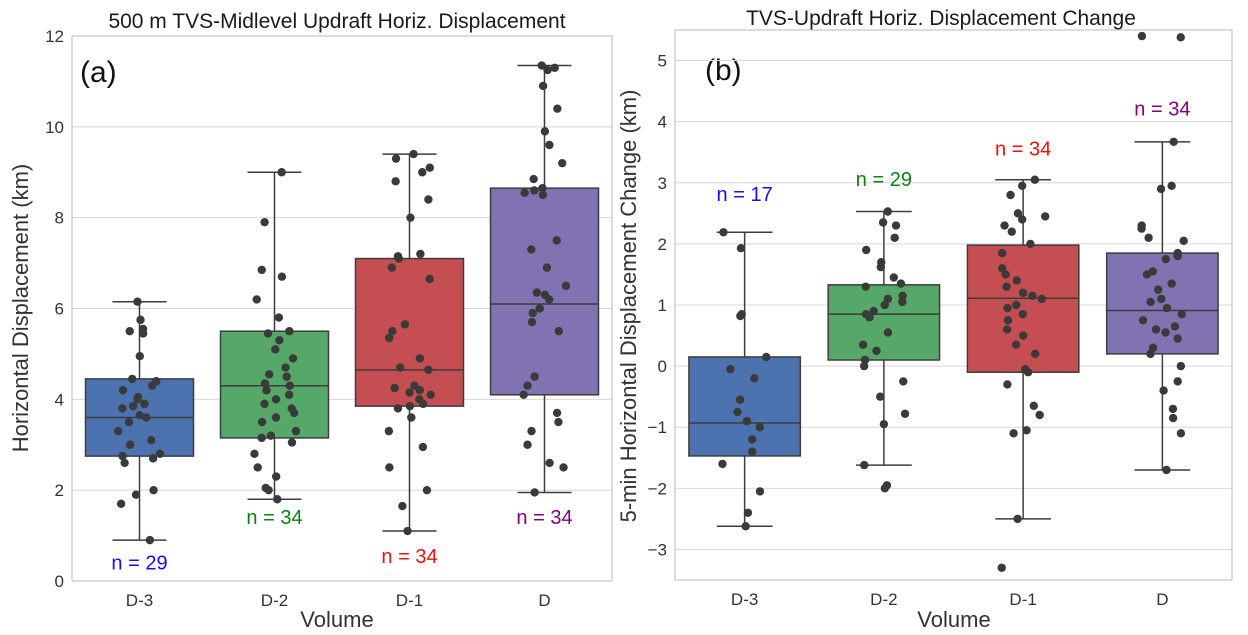 This screenshot has height=635, width=1248. I want to click on x-ticks: D-3 D-2 D-1 D, so click(950, 599).